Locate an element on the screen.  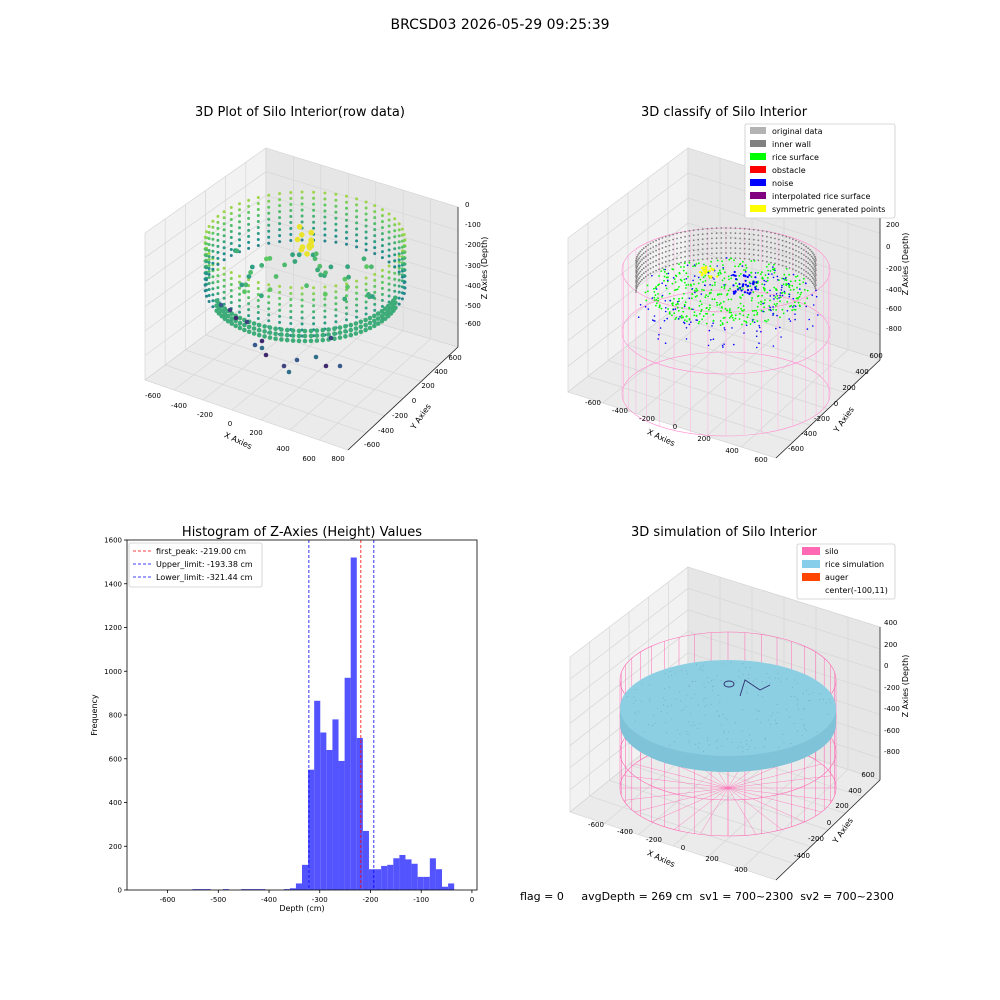
x-axis-label: X Axies is located at coordinates (661, 858).